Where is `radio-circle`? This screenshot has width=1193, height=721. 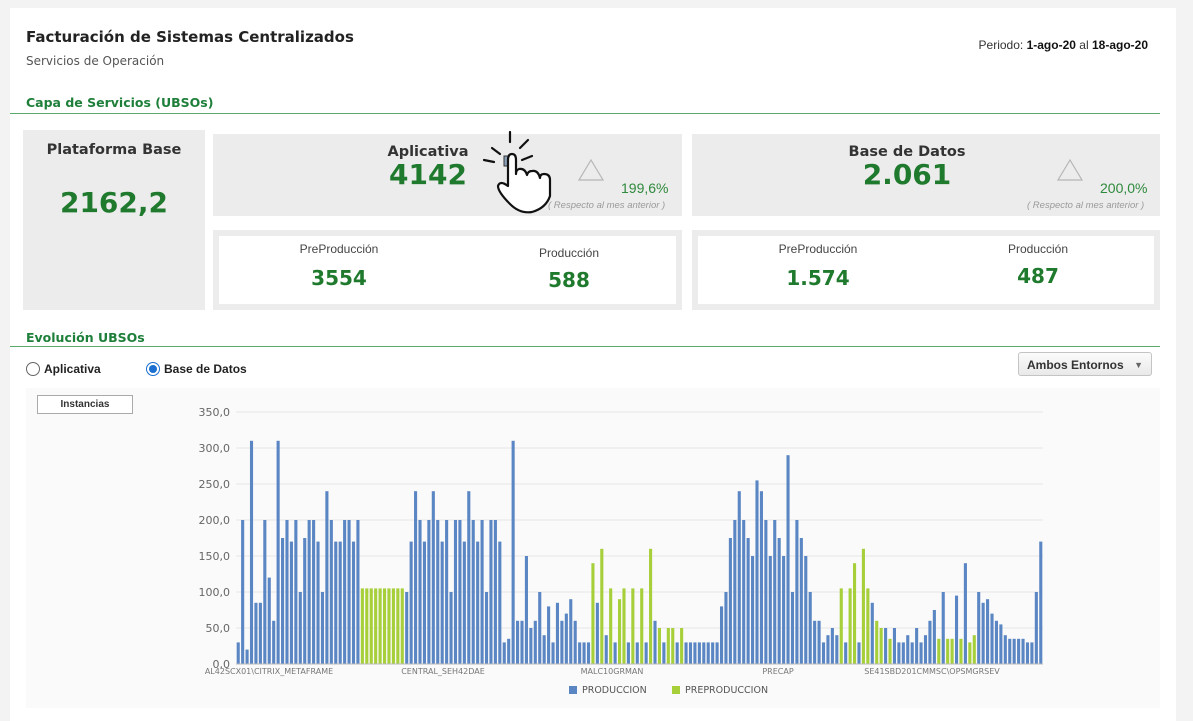 radio-circle is located at coordinates (33, 368).